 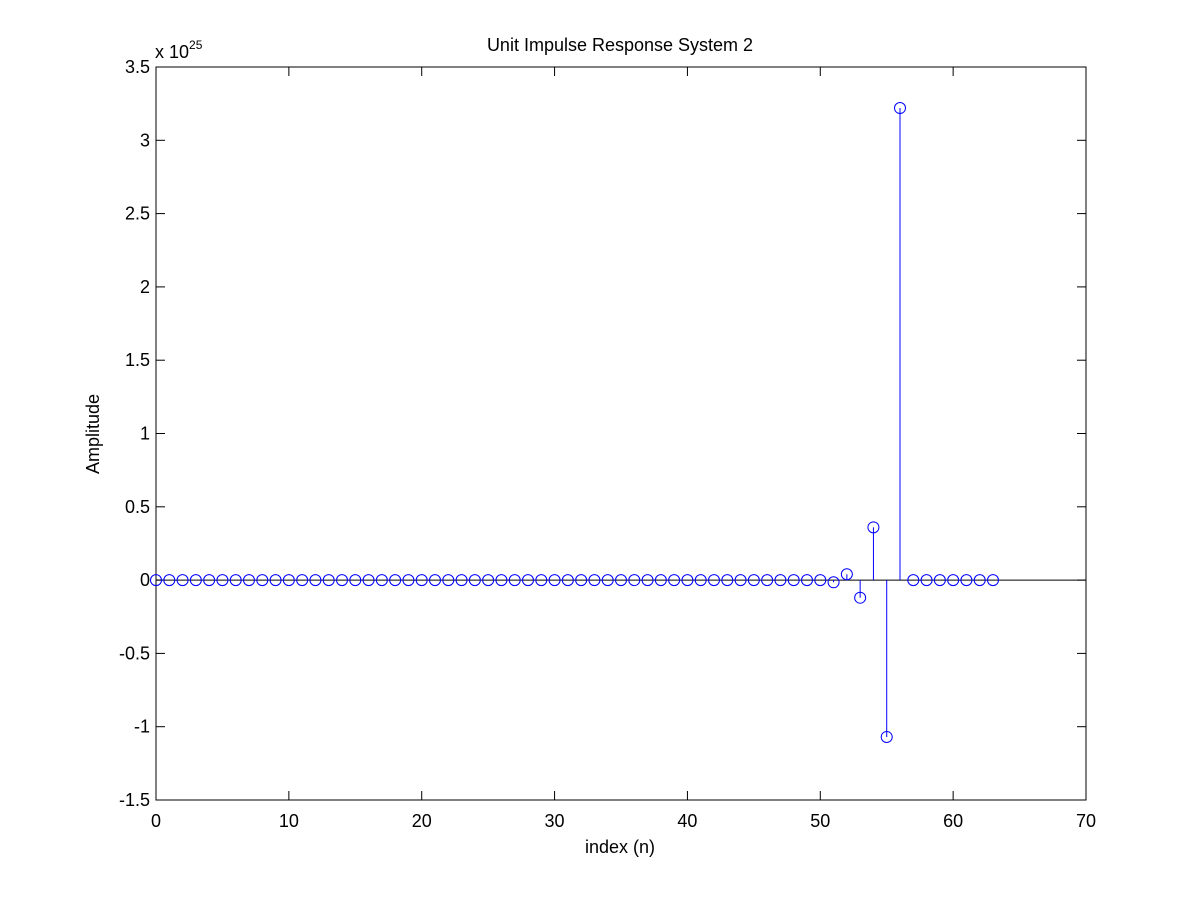 I want to click on x-tick-label: 20, so click(x=422, y=821).